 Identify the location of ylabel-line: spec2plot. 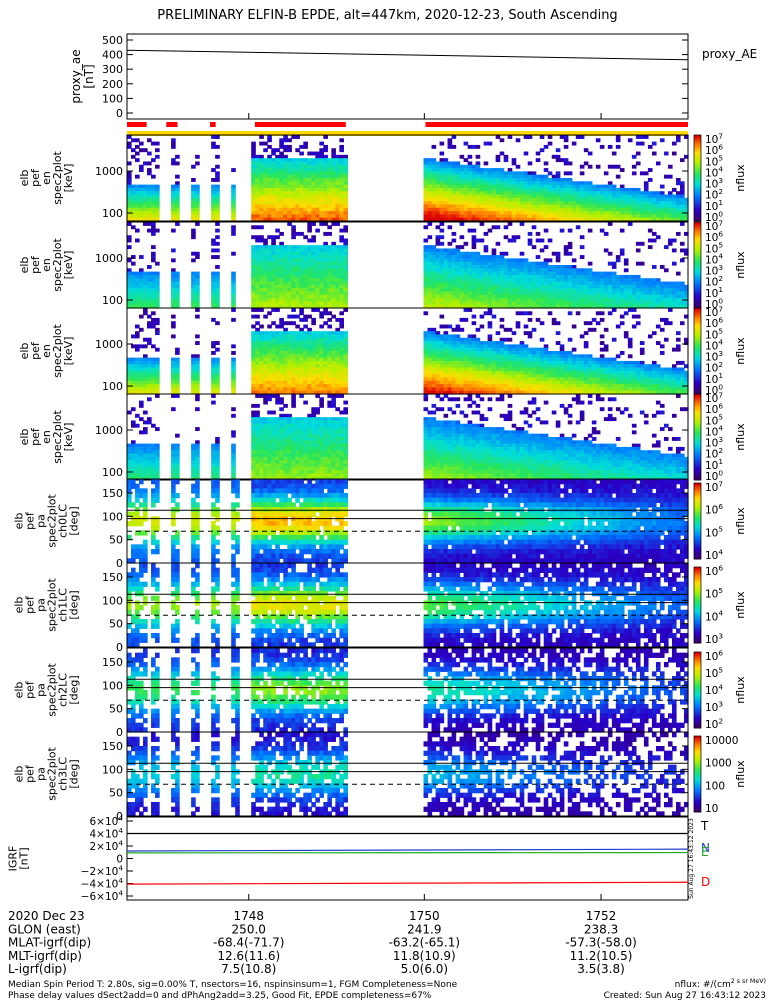
(57, 265).